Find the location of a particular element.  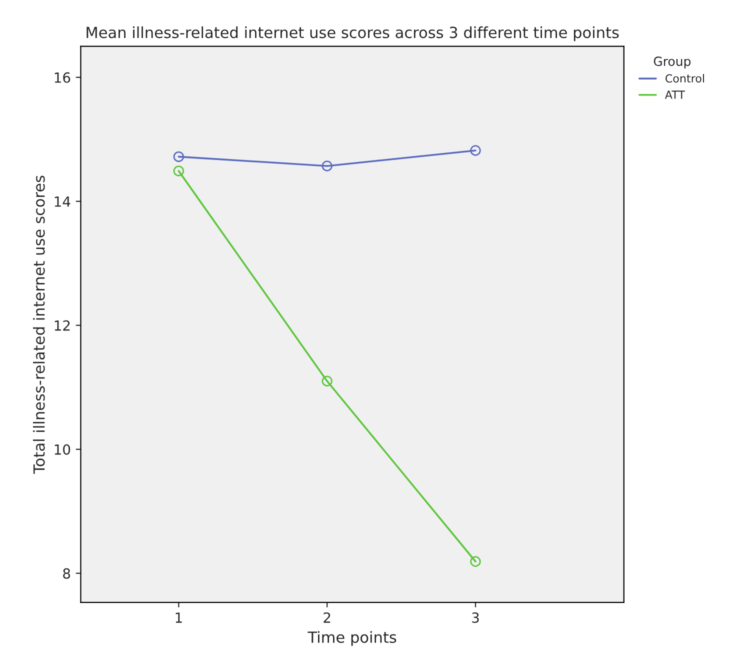

y-tick-label: 10 is located at coordinates (62, 449).